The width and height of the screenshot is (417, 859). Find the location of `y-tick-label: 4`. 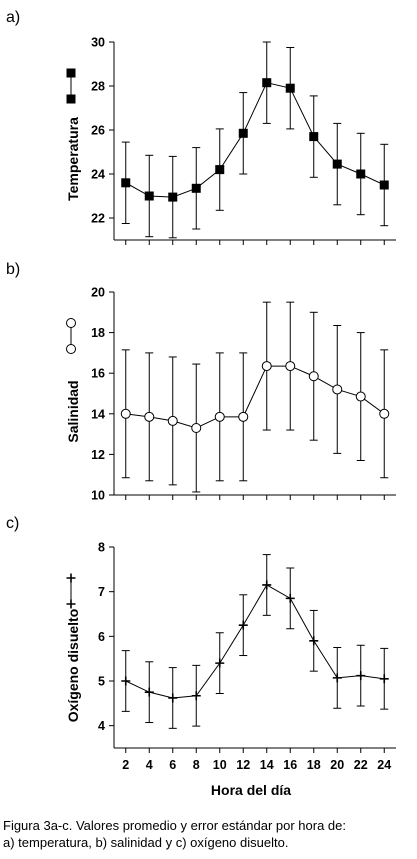

y-tick-label: 4 is located at coordinates (101, 726).